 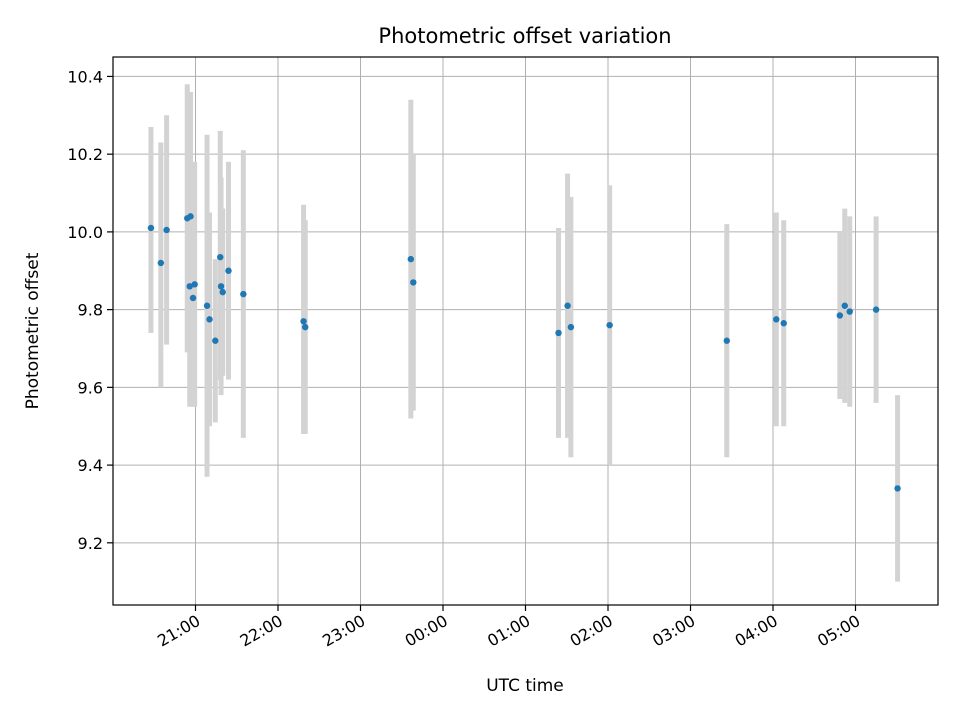 I want to click on x-tick-label: 23:00, so click(x=343, y=631).